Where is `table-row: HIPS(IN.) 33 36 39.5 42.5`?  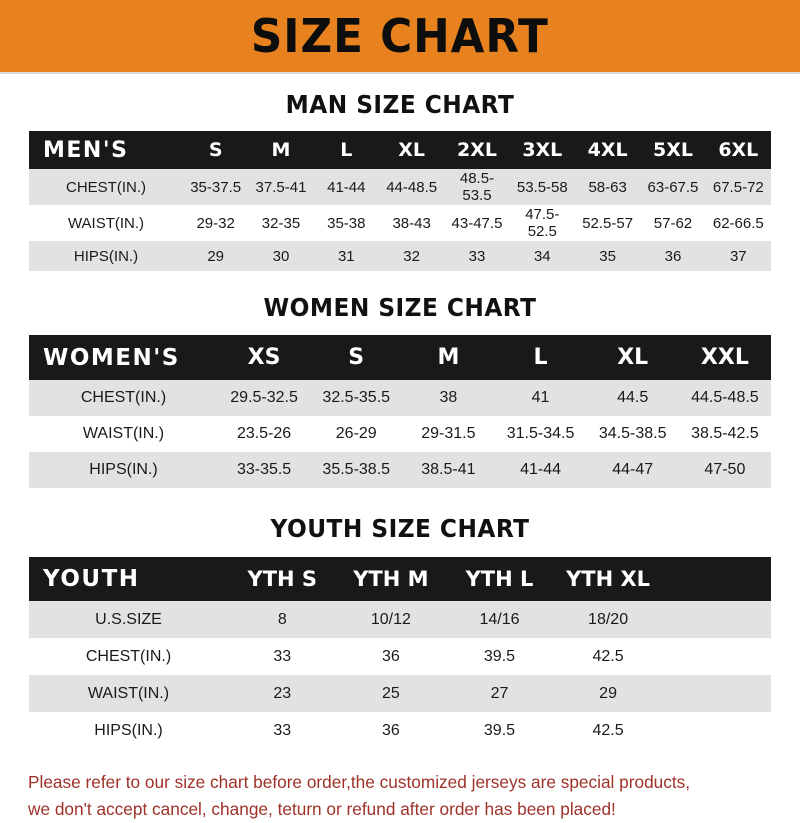 table-row: HIPS(IN.) 33 36 39.5 42.5 is located at coordinates (400, 730).